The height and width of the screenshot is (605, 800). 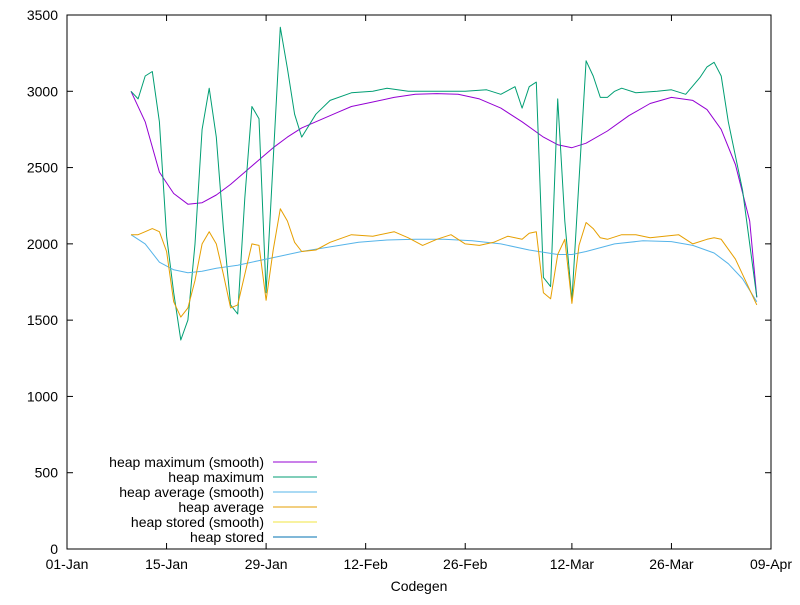 I want to click on y-tick-label: 3000, so click(x=42, y=91).